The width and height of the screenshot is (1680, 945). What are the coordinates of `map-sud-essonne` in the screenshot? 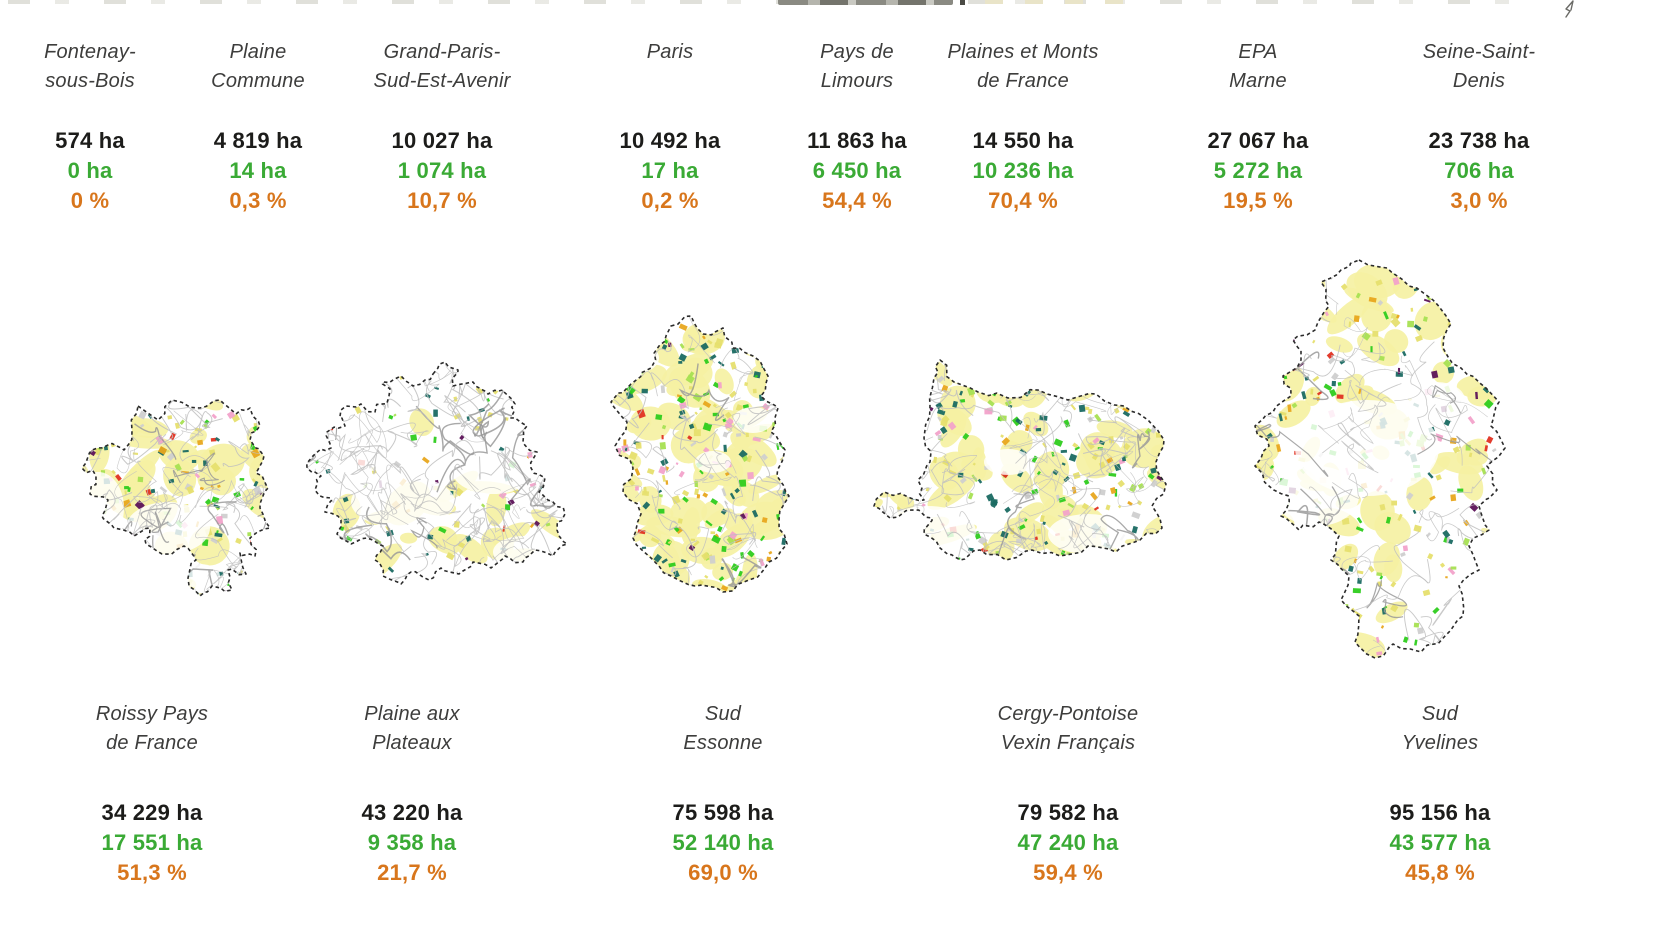 It's located at (700, 454).